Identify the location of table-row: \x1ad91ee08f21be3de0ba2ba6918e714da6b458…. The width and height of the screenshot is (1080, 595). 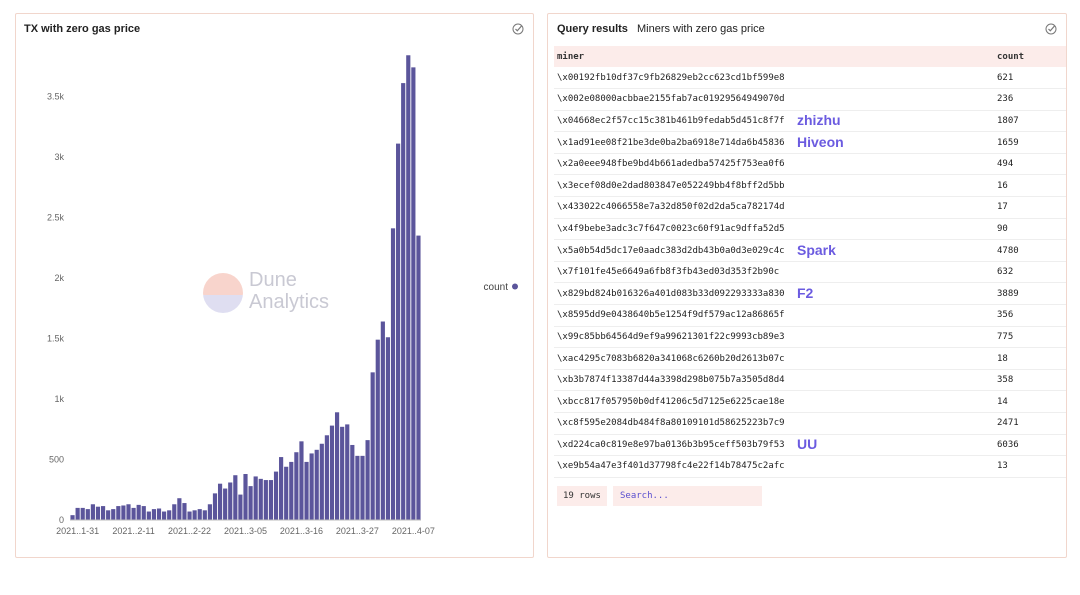
(810, 142).